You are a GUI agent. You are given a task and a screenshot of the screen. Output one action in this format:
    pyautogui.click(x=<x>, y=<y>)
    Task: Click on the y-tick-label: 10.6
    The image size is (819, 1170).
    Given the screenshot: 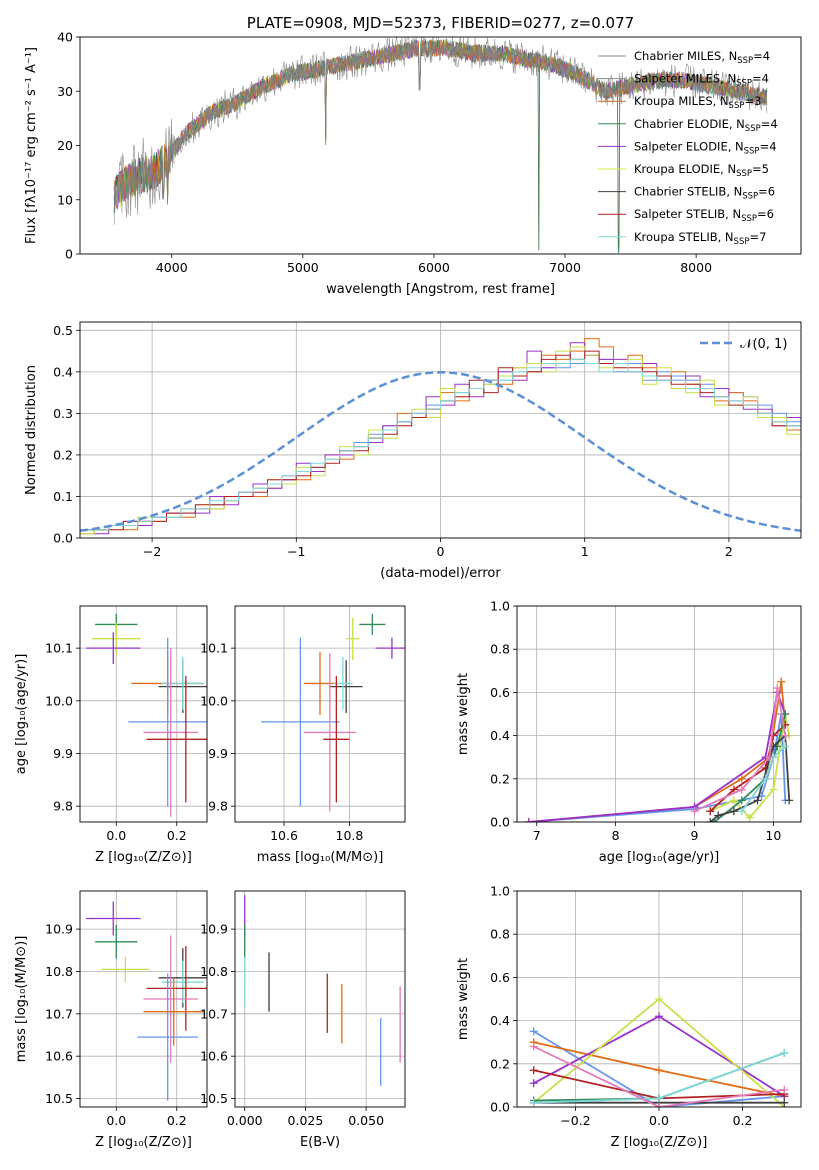 What is the action you would take?
    pyautogui.click(x=59, y=1056)
    